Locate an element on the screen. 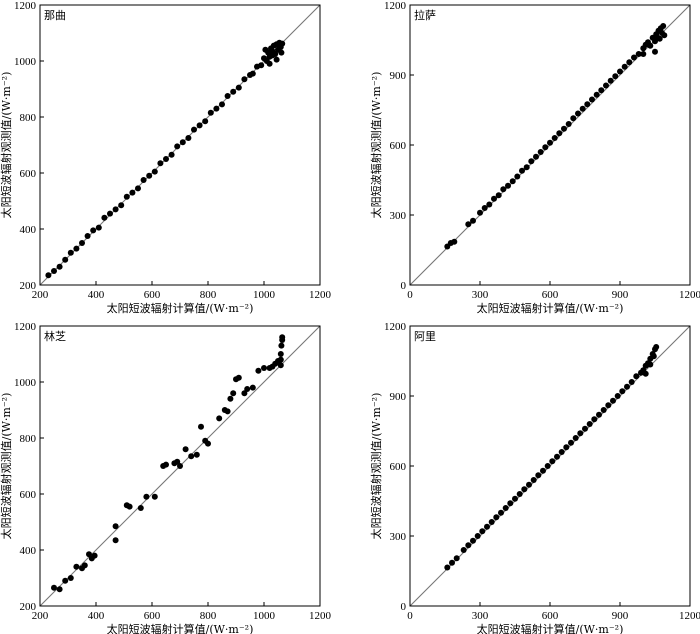  x-tick-label: 400 is located at coordinates (96, 295).